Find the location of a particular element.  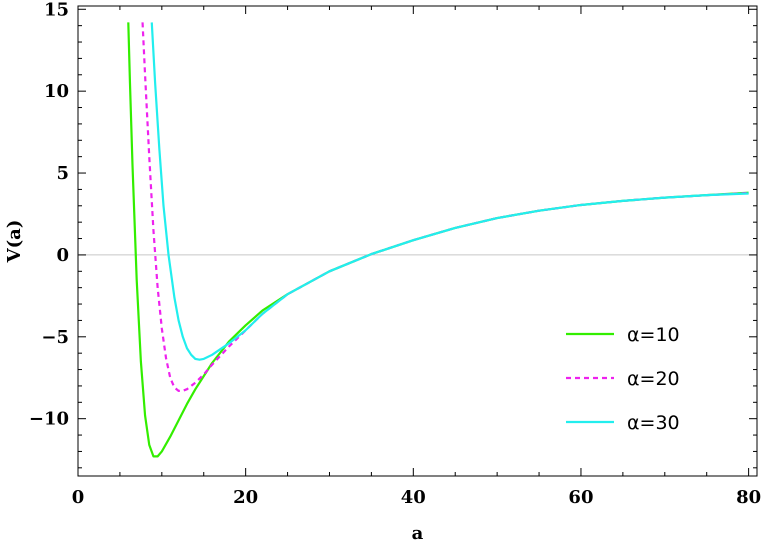

x-tick-label: 40 is located at coordinates (413, 497).